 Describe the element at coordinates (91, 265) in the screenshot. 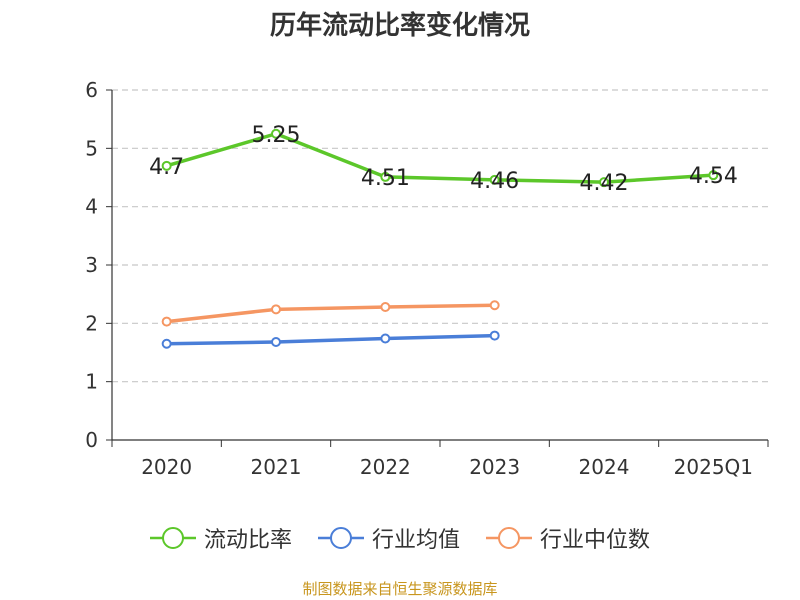

I see `y-tick-label: 3` at that location.